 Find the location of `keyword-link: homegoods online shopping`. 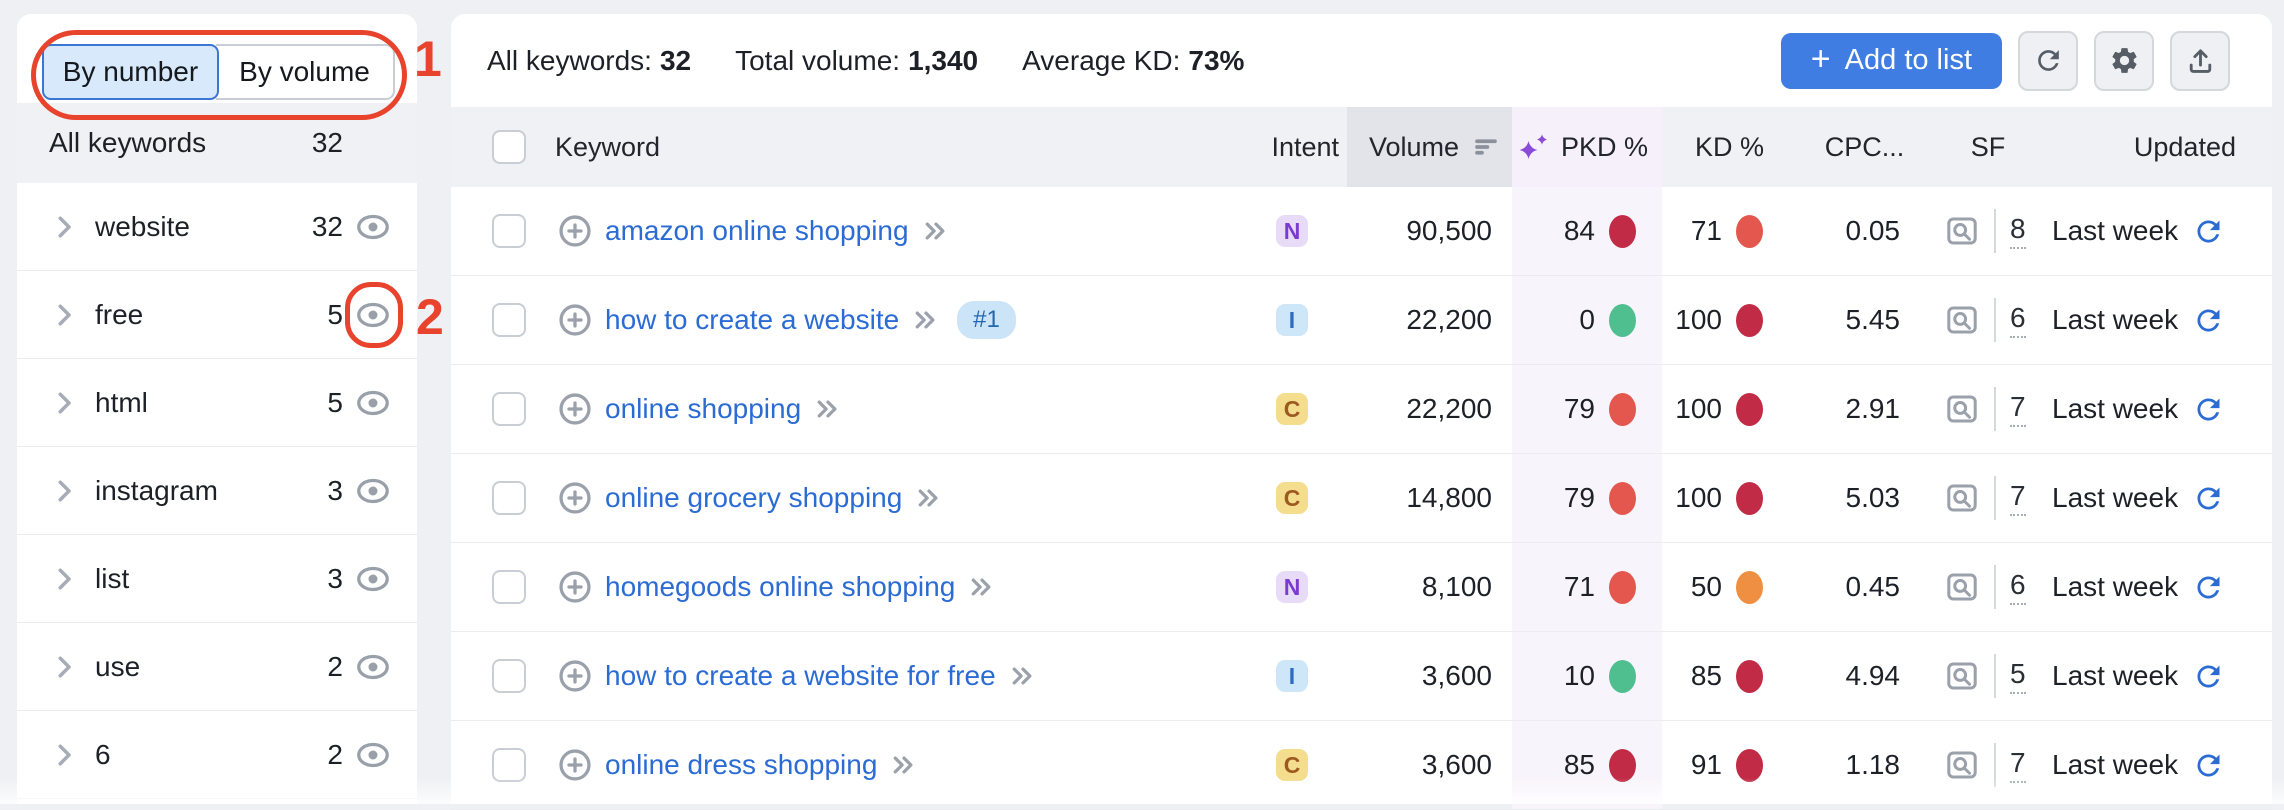

keyword-link: homegoods online shopping is located at coordinates (780, 586).